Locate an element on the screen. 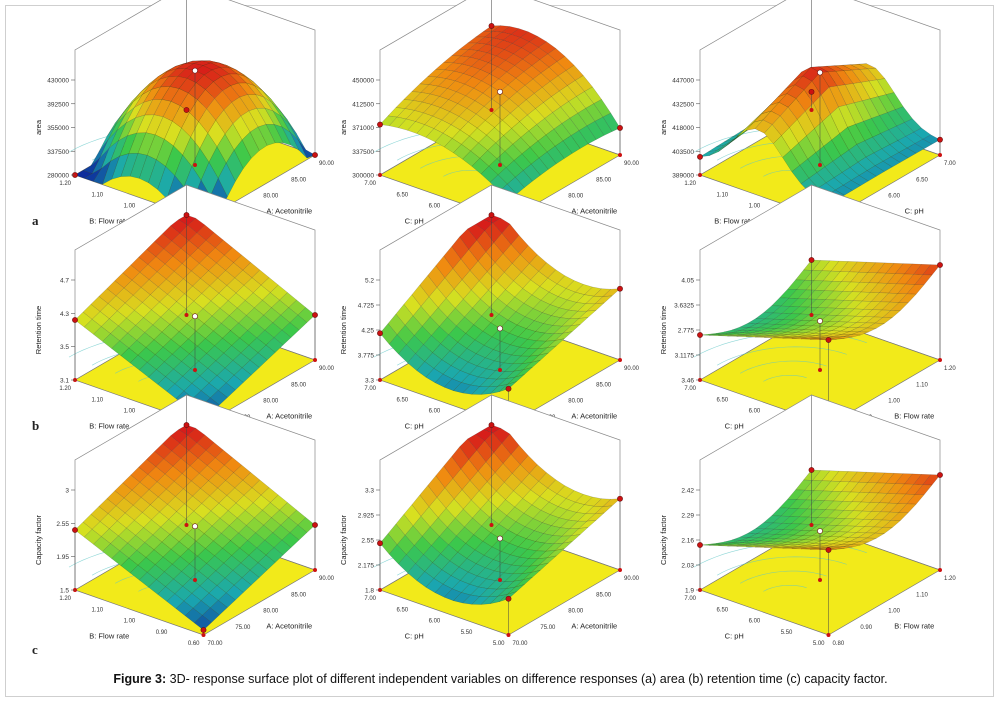  y-tick-label: 3.3 is located at coordinates (369, 491).